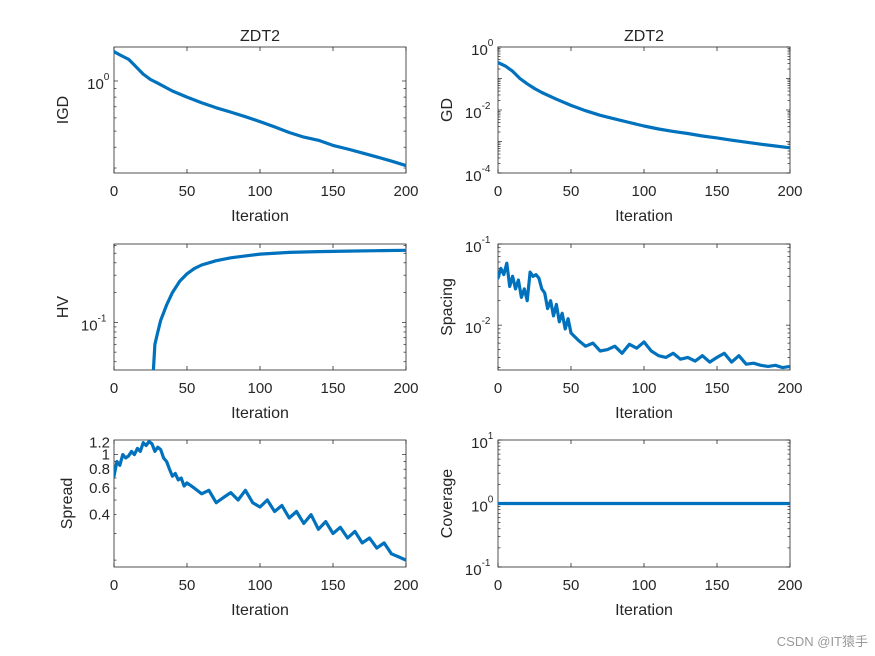 The image size is (875, 656). I want to click on y-axis-label: Spacing, so click(447, 307).